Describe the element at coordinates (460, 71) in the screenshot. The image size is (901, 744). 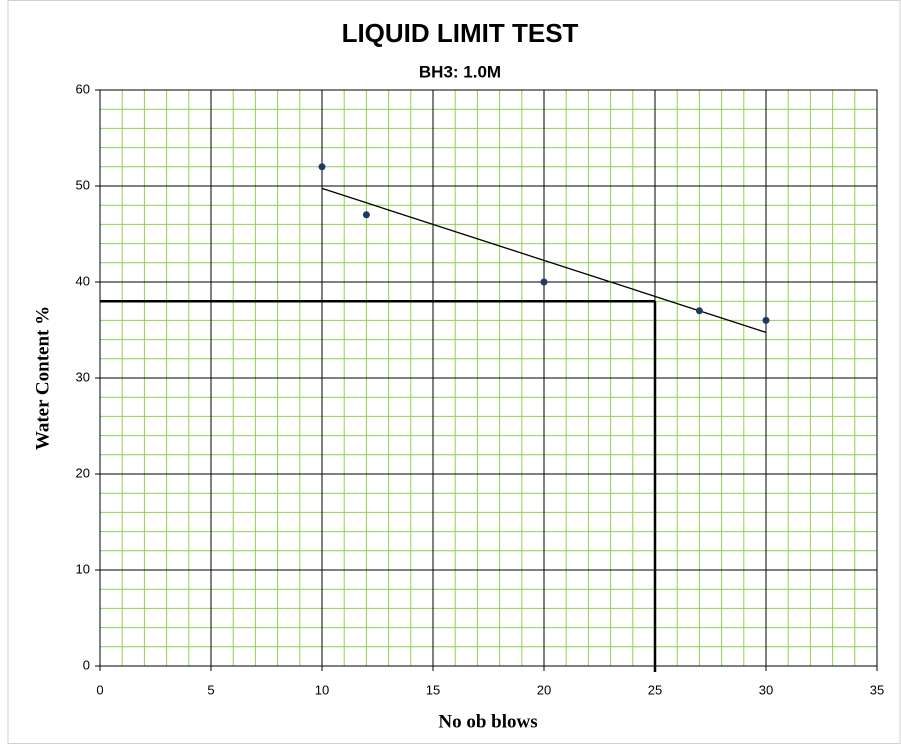
I see `chart-subtitle: BH3: 1.0M` at that location.